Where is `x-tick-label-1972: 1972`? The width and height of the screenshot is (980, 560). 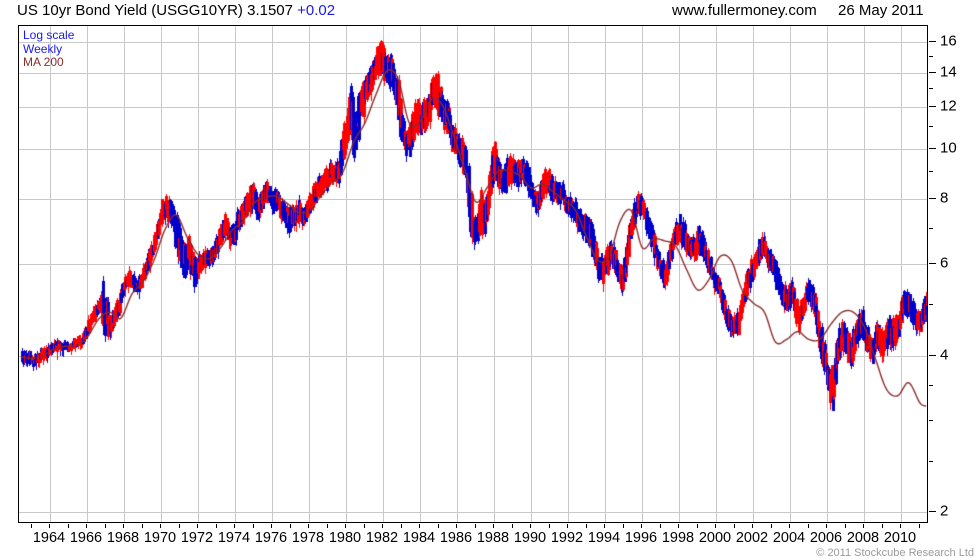 x-tick-label-1972: 1972 is located at coordinates (197, 538).